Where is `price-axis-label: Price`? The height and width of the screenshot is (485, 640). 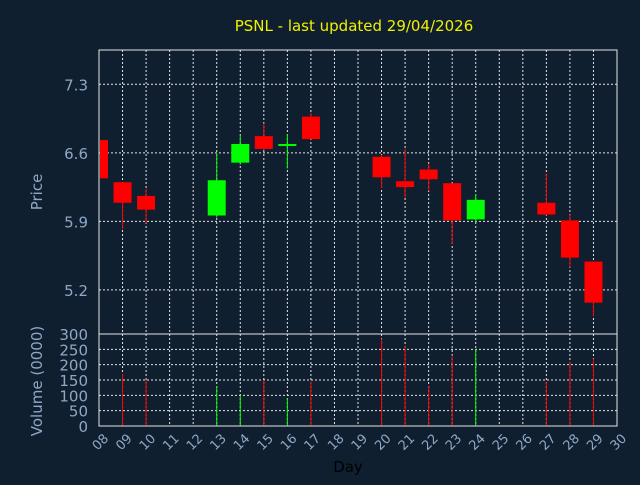 price-axis-label: Price is located at coordinates (37, 192).